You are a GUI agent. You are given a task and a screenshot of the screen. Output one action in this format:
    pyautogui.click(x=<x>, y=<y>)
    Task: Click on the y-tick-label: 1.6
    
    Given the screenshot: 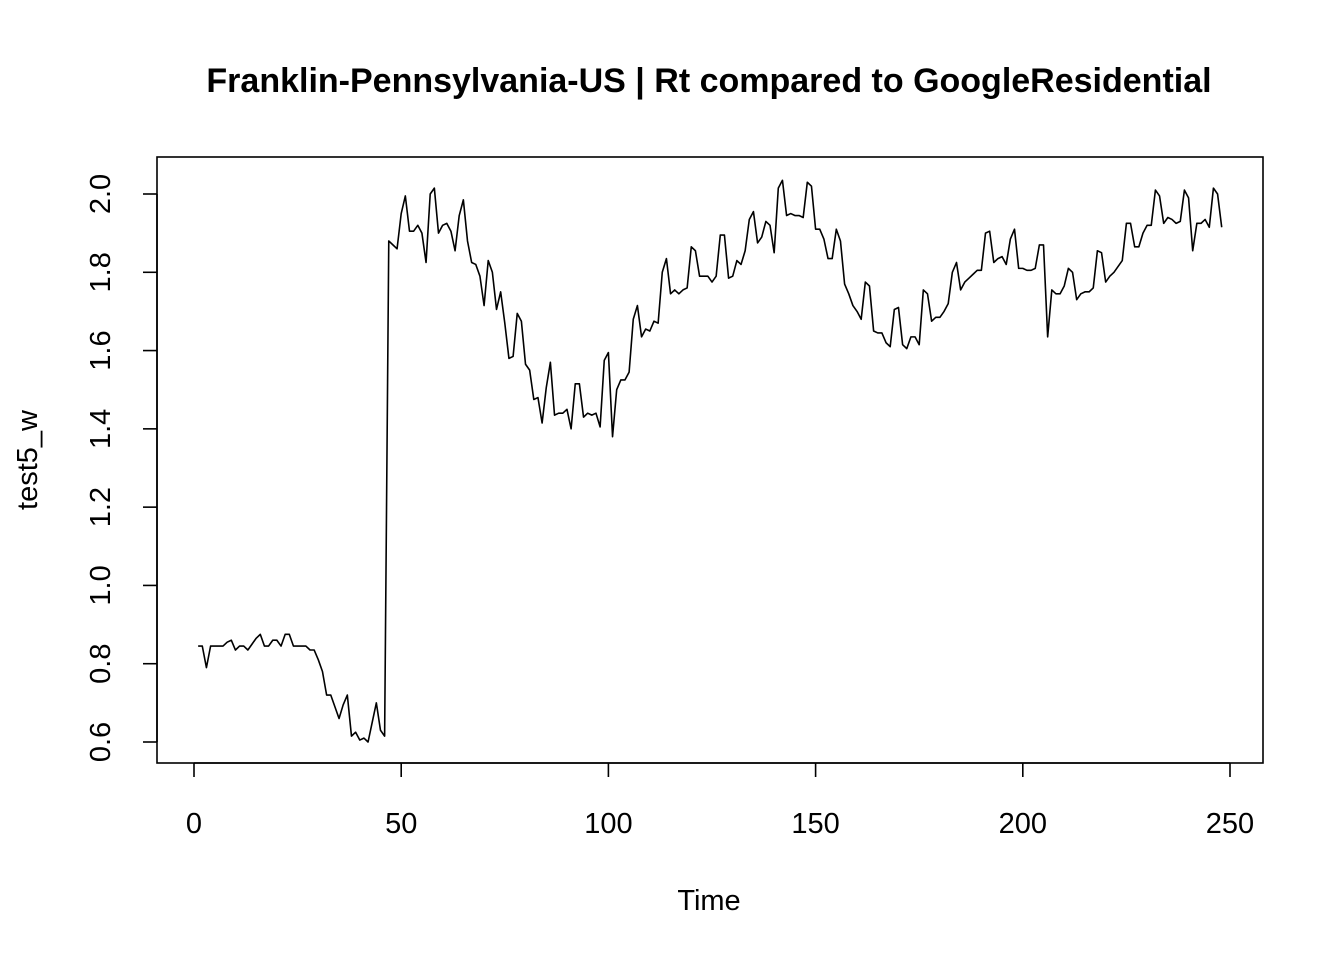 What is the action you would take?
    pyautogui.click(x=101, y=350)
    